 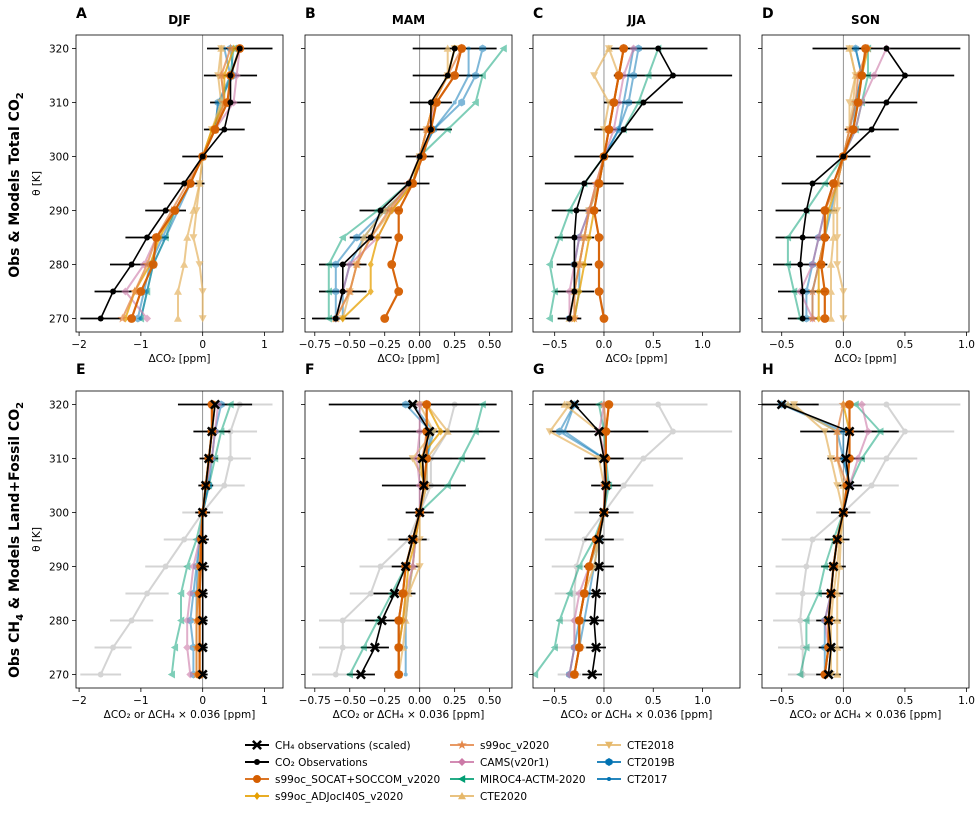 What do you see at coordinates (339, 797) in the screenshot?
I see `legend-label: s99oc_ADJocI40S_v2020` at bounding box center [339, 797].